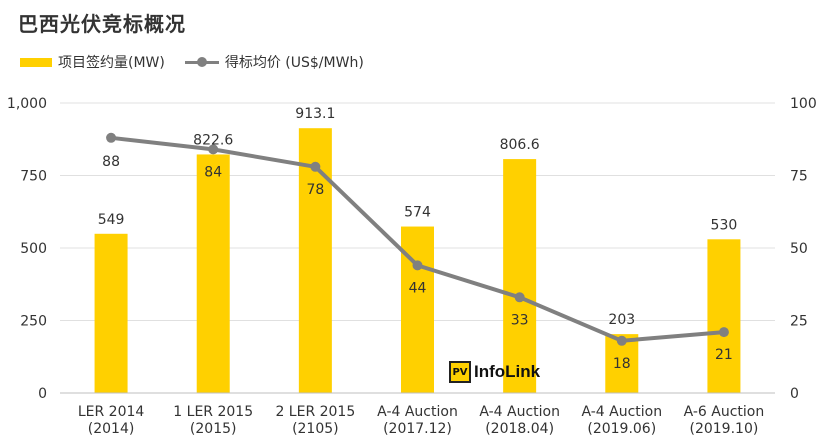  What do you see at coordinates (315, 190) in the screenshot?
I see `line-value-label: 78` at bounding box center [315, 190].